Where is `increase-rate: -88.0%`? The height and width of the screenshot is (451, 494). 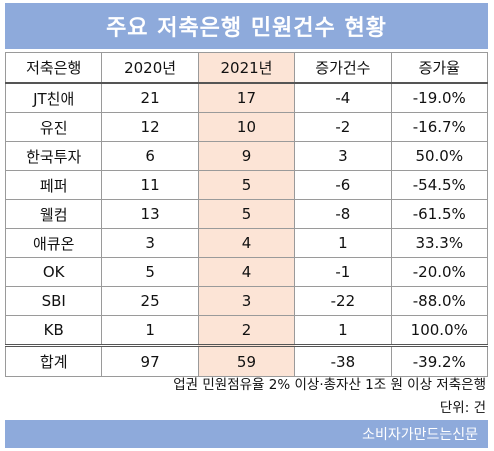 increase-rate: -88.0% is located at coordinates (439, 301).